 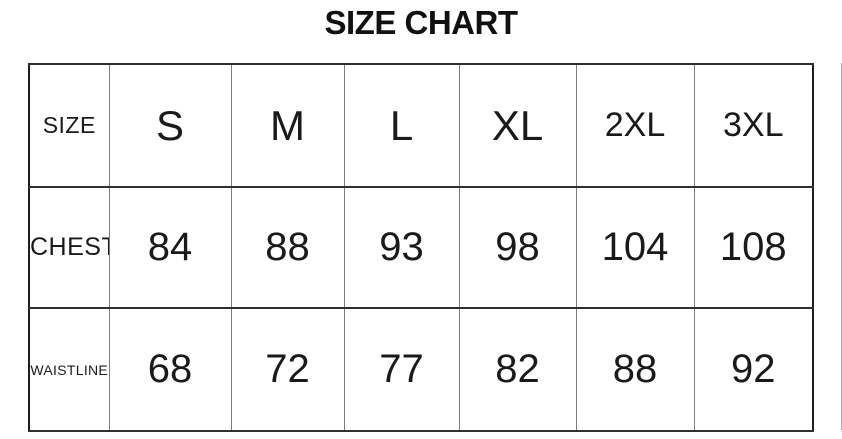 I want to click on header-cell-l: L, so click(x=401, y=125).